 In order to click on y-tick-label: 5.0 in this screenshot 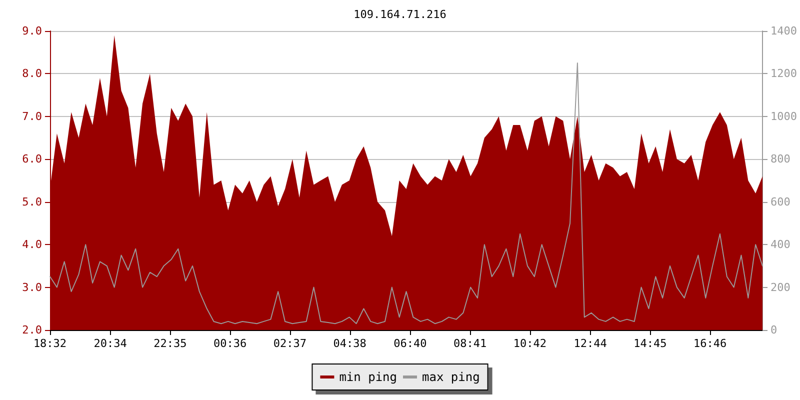, I will do `click(32, 201)`.